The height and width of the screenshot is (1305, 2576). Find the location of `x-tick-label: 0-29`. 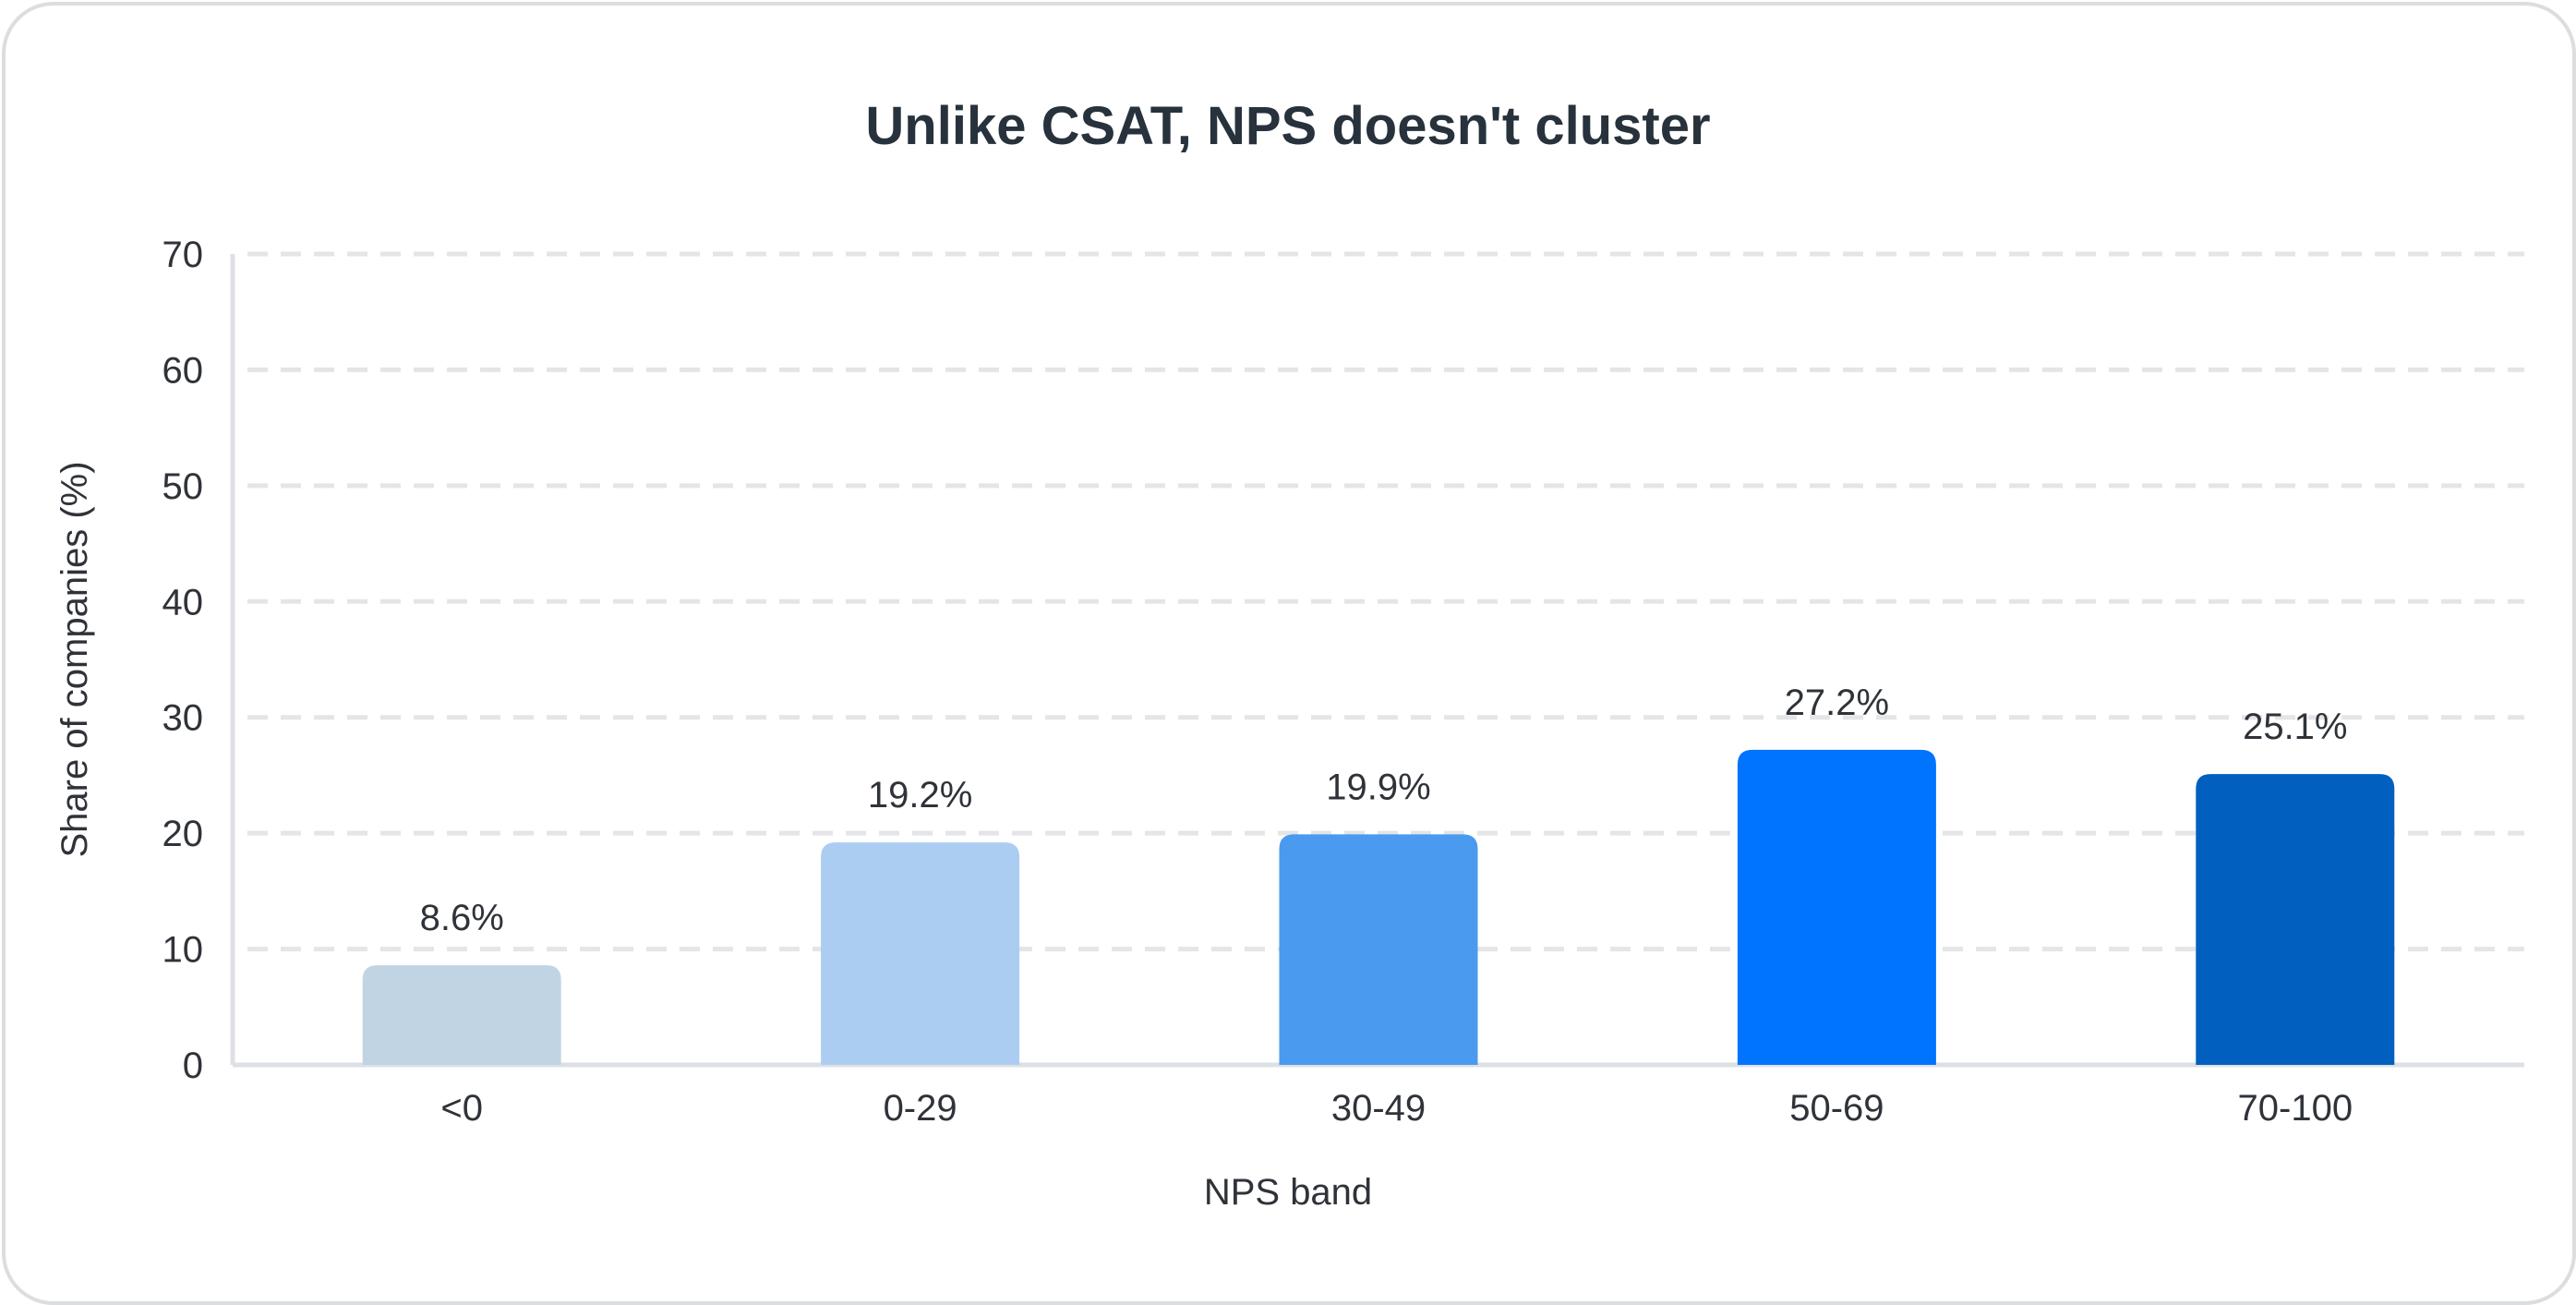

x-tick-label: 0-29 is located at coordinates (920, 1108).